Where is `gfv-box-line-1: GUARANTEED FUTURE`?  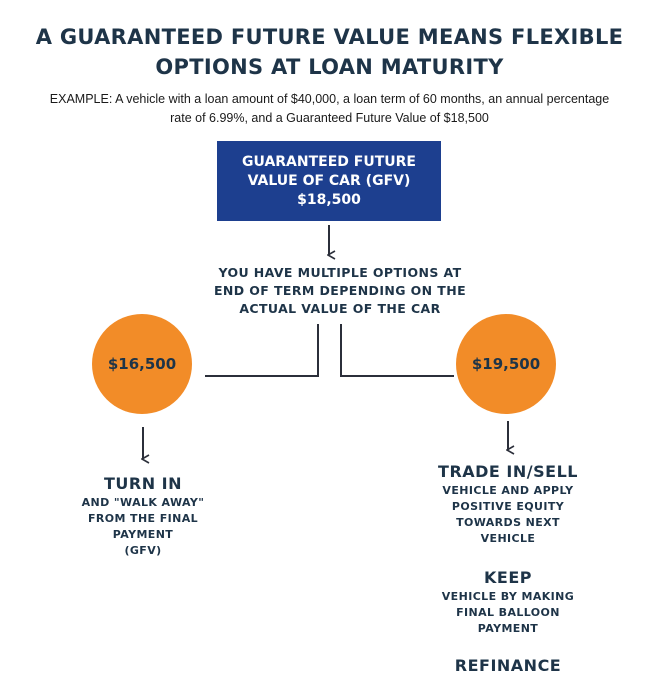 gfv-box-line-1: GUARANTEED FUTURE is located at coordinates (329, 161).